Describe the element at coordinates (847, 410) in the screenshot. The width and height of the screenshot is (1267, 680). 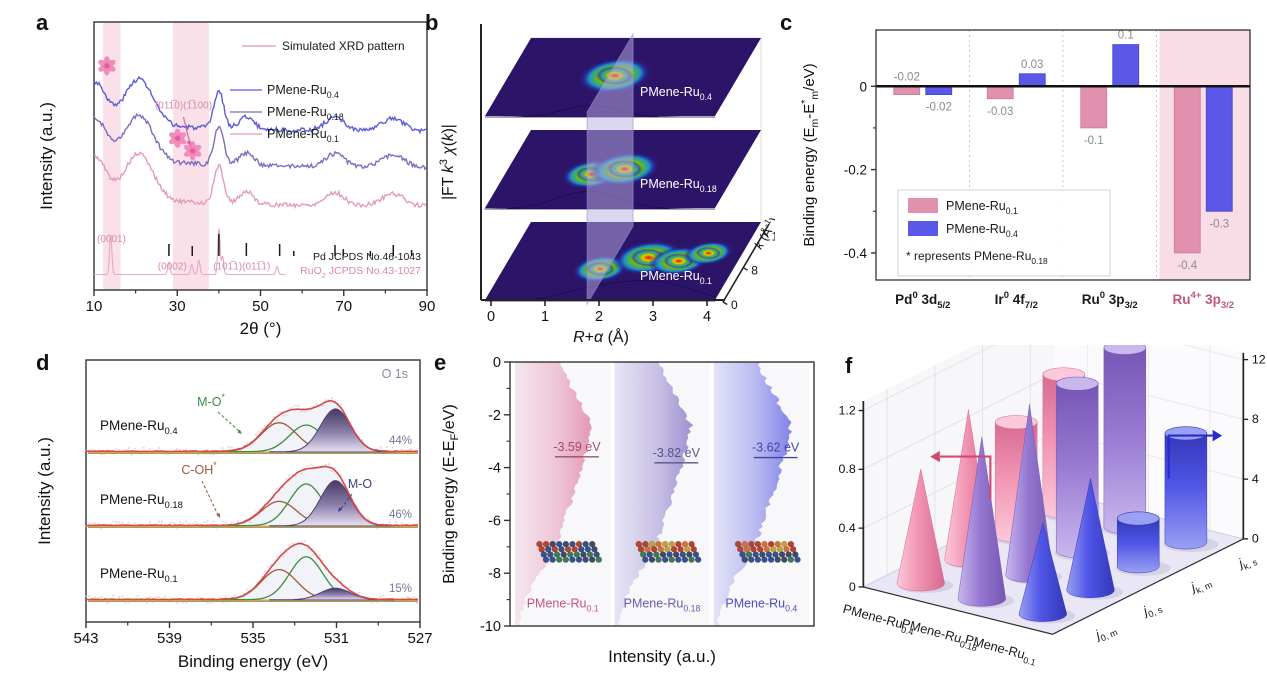
I see `left-tick-label: 1.2` at that location.